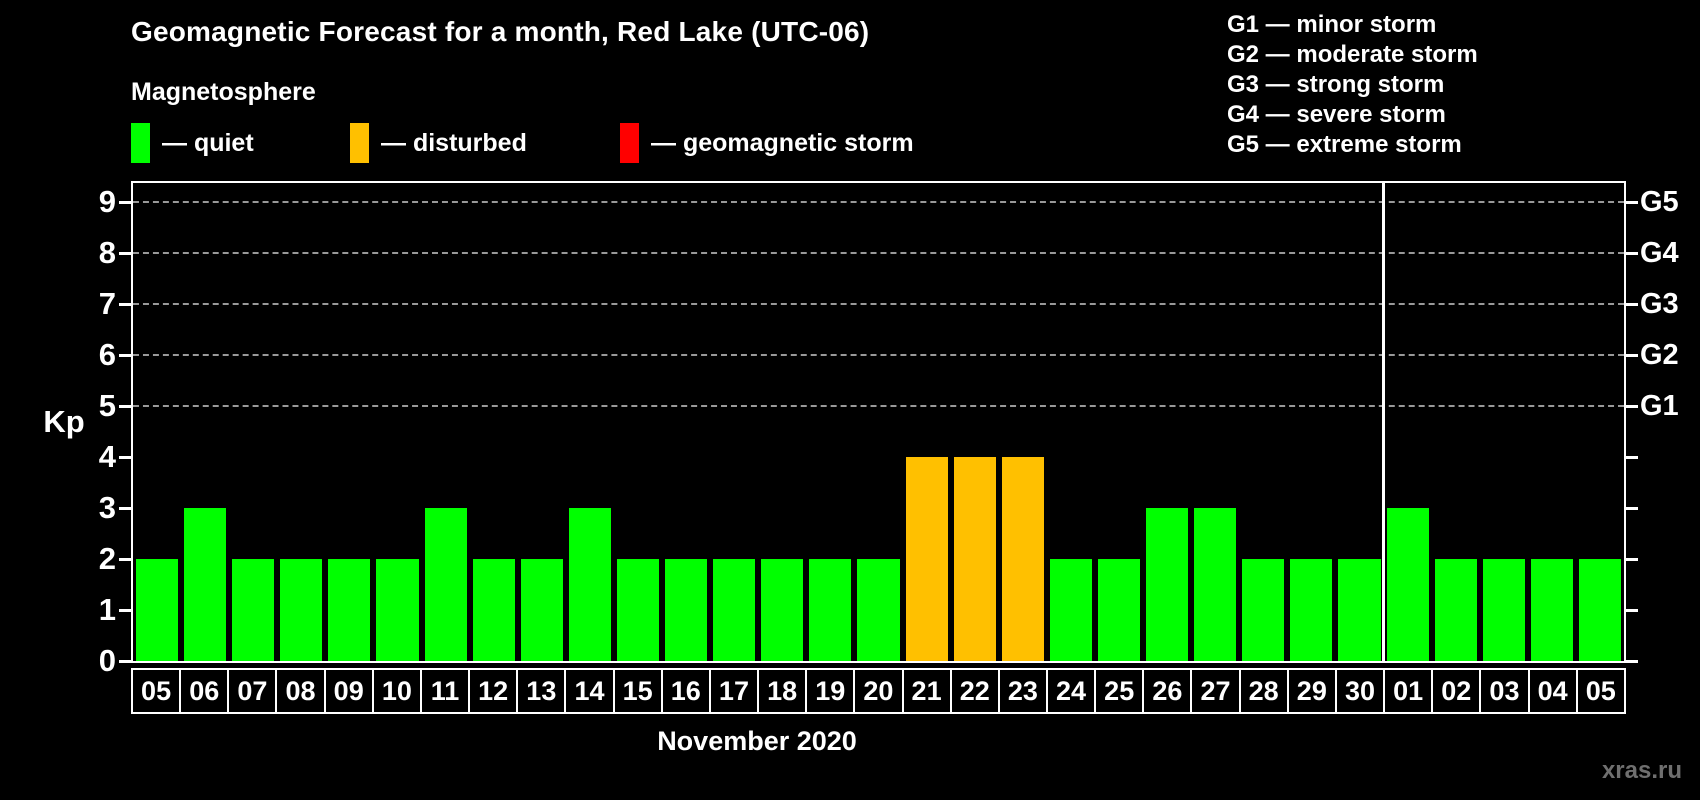  What do you see at coordinates (1408, 691) in the screenshot?
I see `day-label: 01` at bounding box center [1408, 691].